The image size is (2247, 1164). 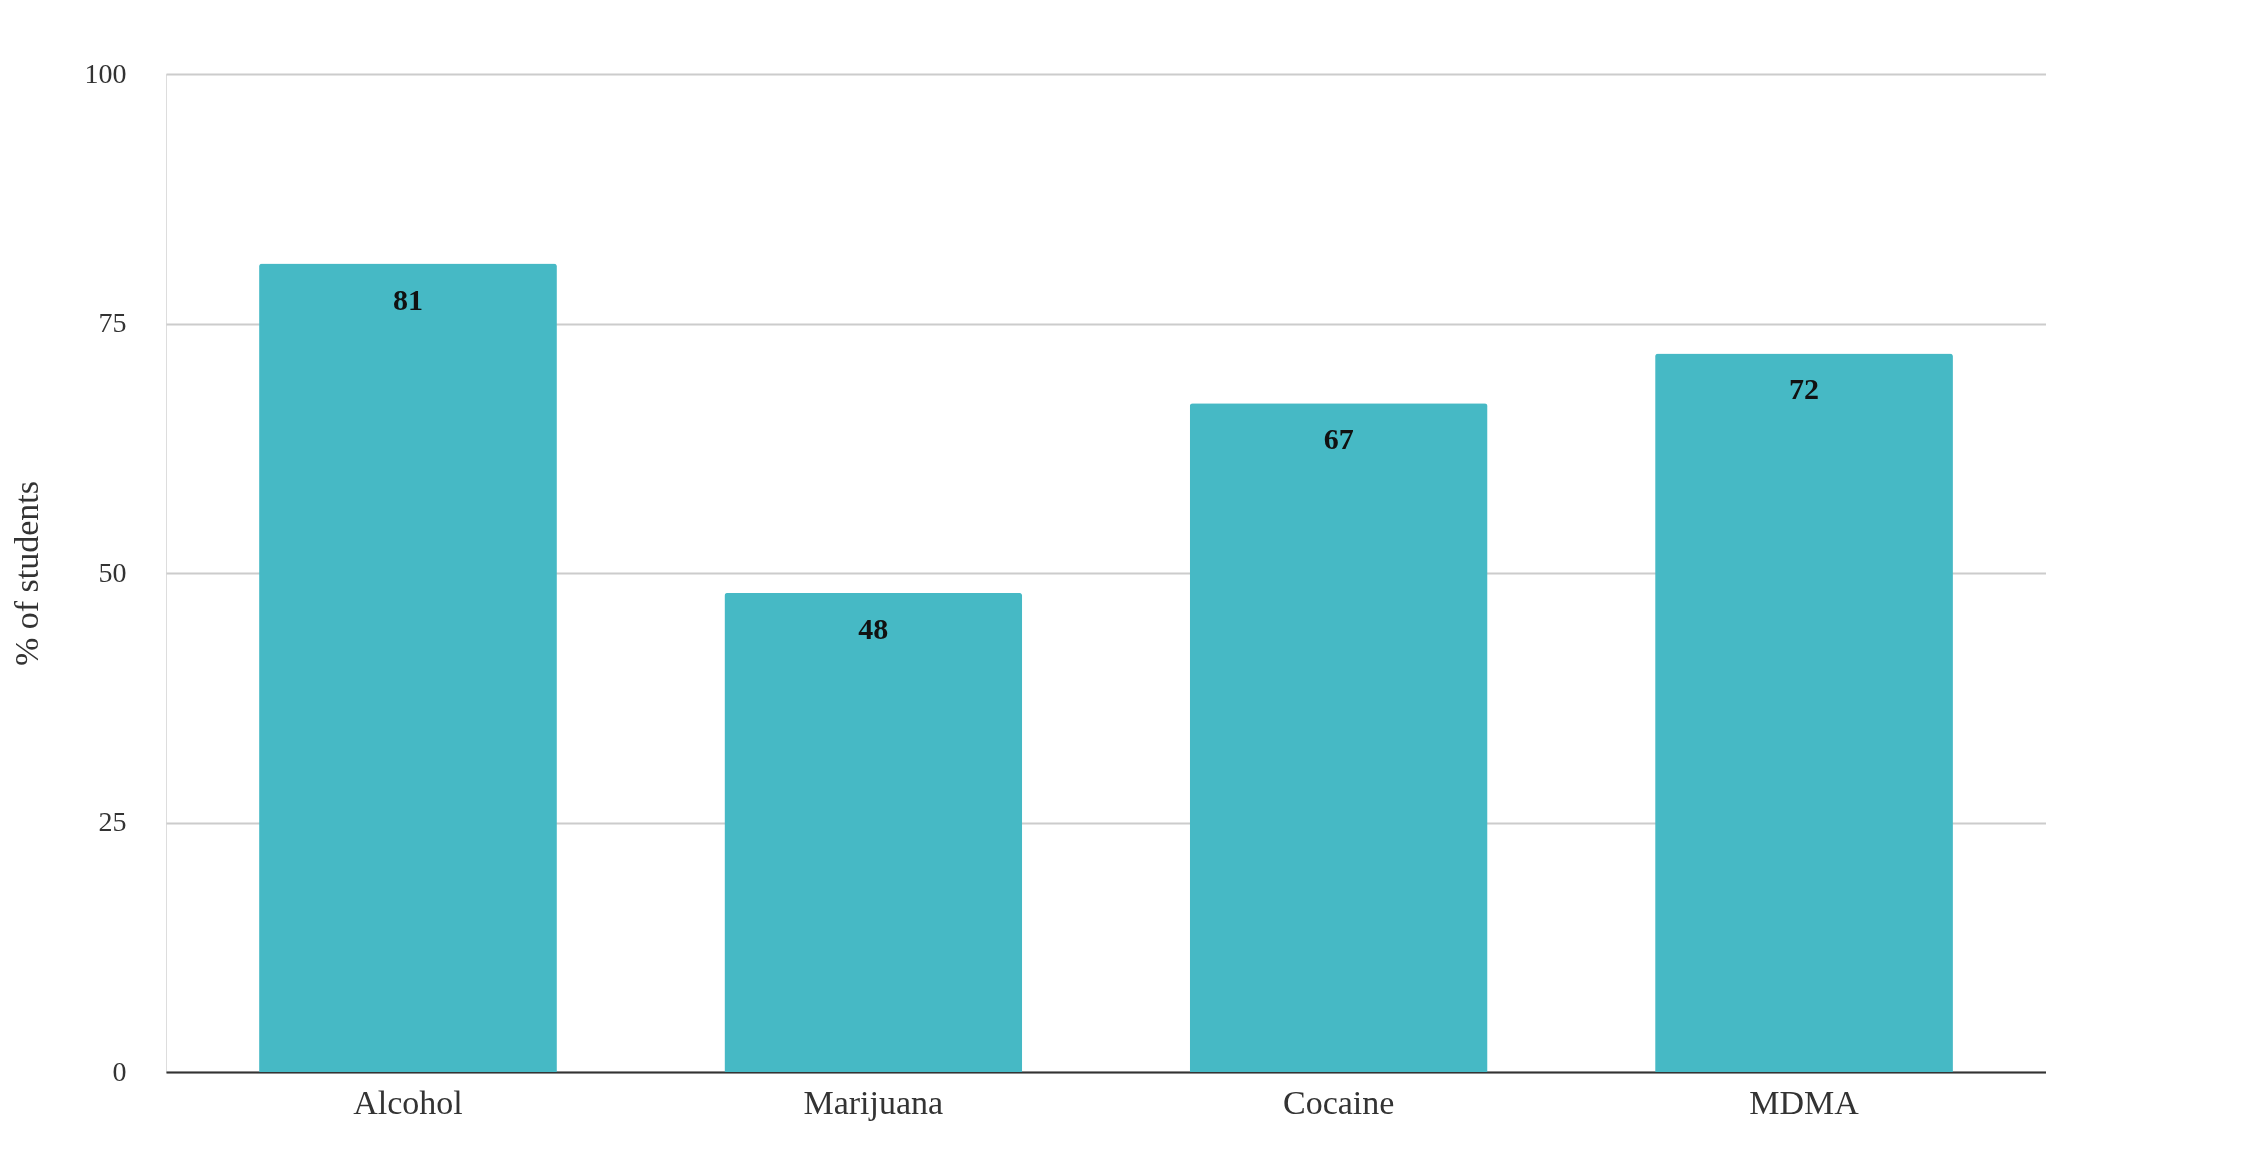 I want to click on y-tick-label: 50, so click(x=112, y=572).